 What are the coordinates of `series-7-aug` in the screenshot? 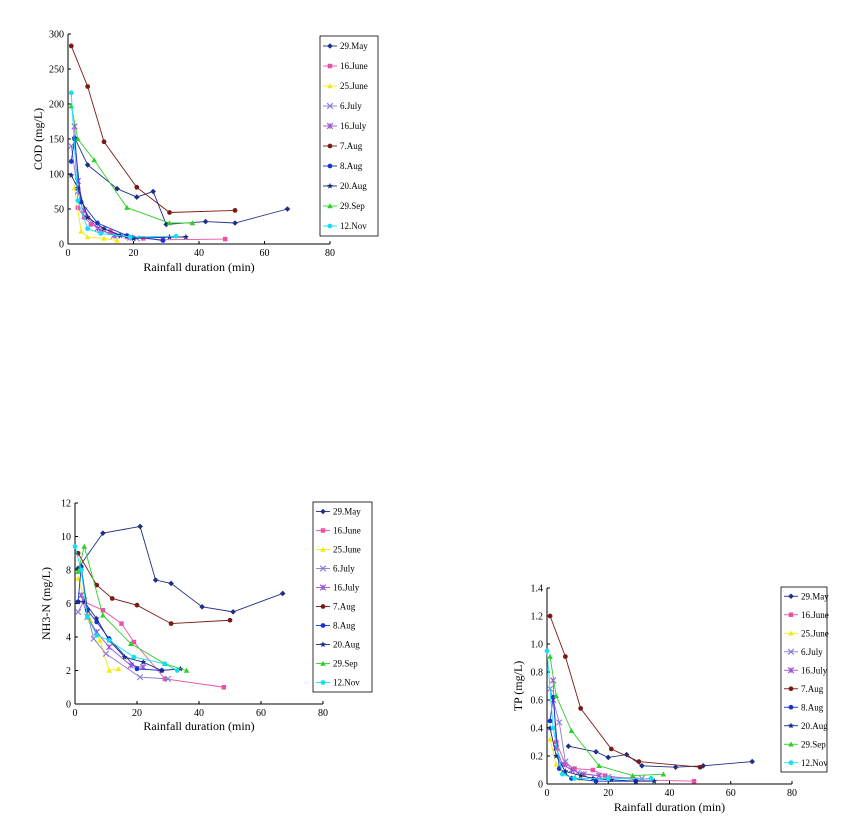 It's located at (154, 588).